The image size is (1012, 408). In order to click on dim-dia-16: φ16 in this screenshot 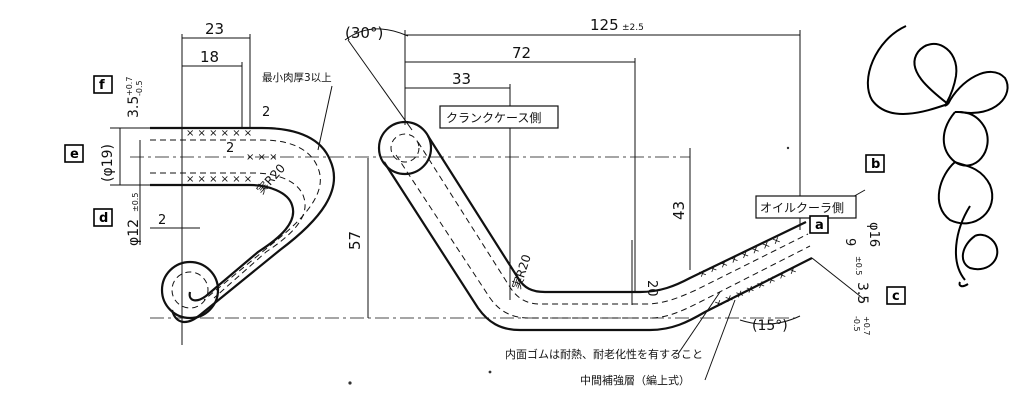, I will do `click(873, 234)`.